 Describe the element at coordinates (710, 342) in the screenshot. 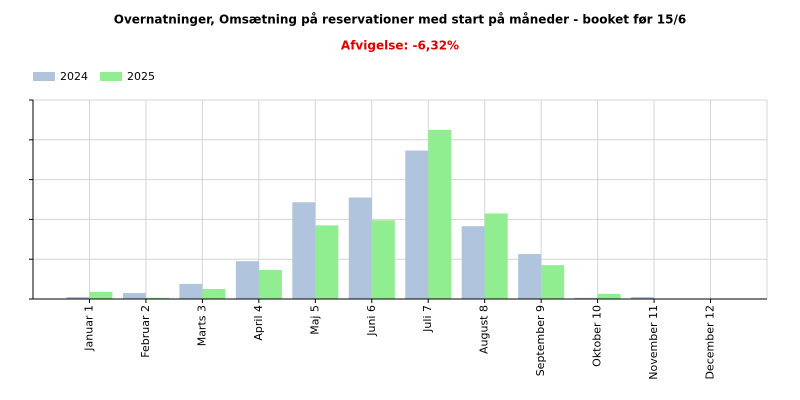

I see `x-tick-label: December 12` at that location.